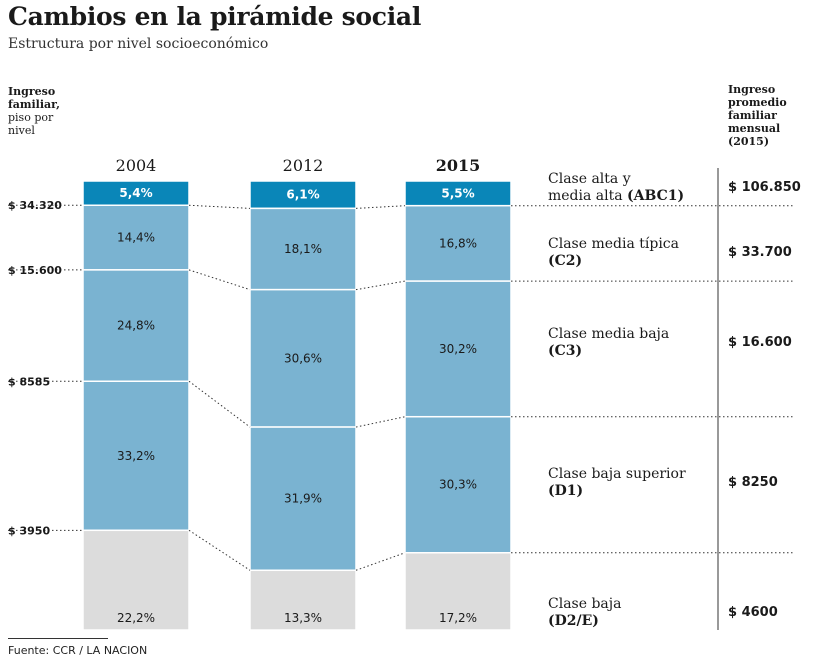 The height and width of the screenshot is (660, 815). I want to click on bar-segment-d1-2004, so click(136, 456).